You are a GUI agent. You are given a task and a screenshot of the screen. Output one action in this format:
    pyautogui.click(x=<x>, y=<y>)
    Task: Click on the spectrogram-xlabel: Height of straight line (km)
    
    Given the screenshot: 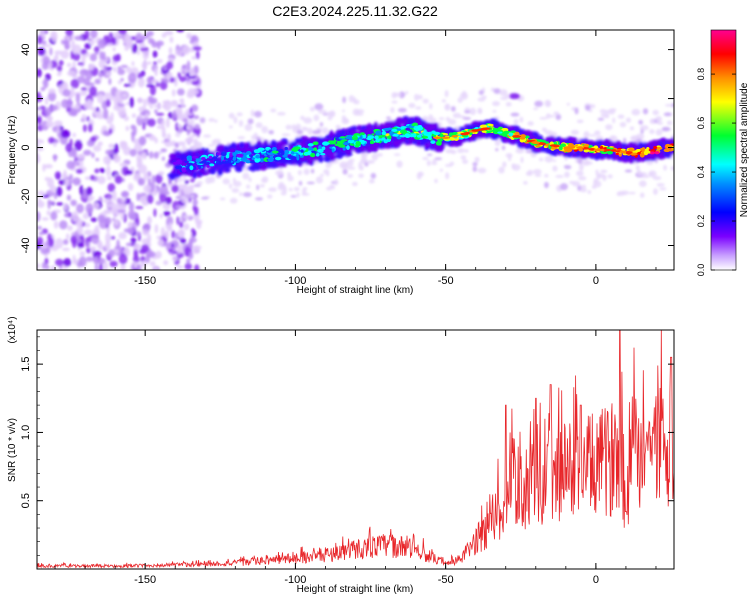 What is the action you would take?
    pyautogui.click(x=355, y=290)
    